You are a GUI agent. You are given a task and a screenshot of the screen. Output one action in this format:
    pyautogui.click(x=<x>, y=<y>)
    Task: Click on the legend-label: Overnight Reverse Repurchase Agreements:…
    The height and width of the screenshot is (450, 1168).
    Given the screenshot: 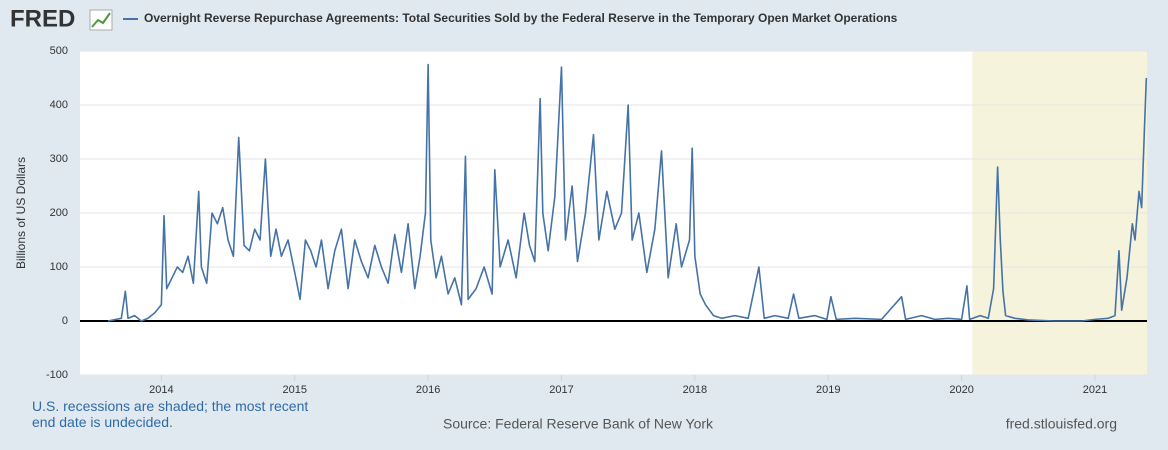 What is the action you would take?
    pyautogui.click(x=521, y=18)
    